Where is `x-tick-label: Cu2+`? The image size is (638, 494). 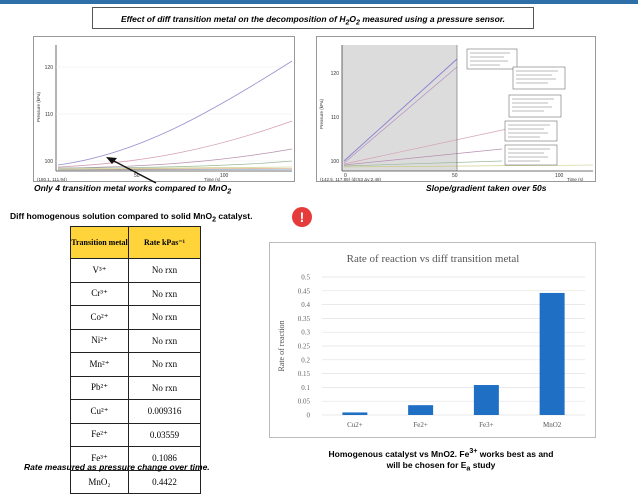 x-tick-label: Cu2+ is located at coordinates (355, 425).